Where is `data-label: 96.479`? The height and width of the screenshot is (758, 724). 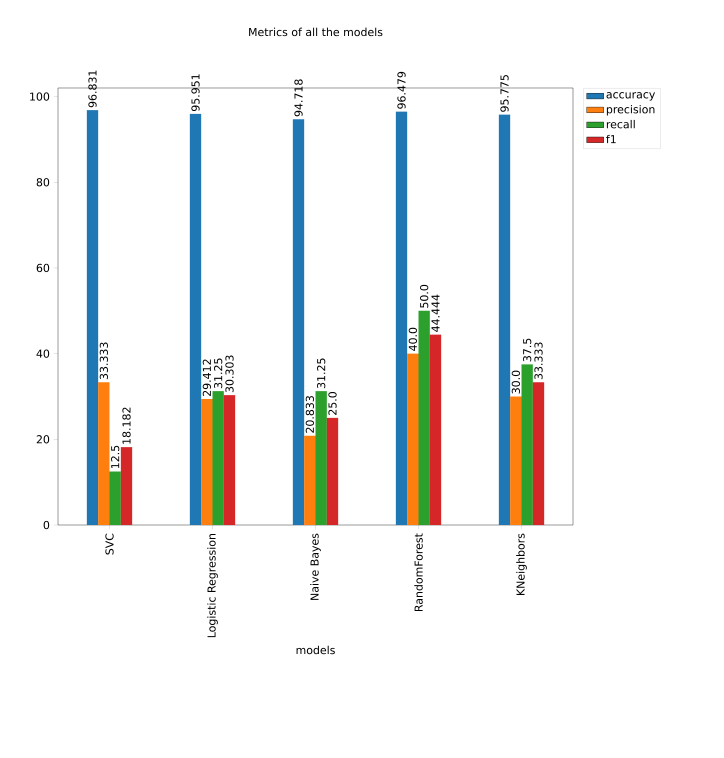 data-label: 96.479 is located at coordinates (401, 90).